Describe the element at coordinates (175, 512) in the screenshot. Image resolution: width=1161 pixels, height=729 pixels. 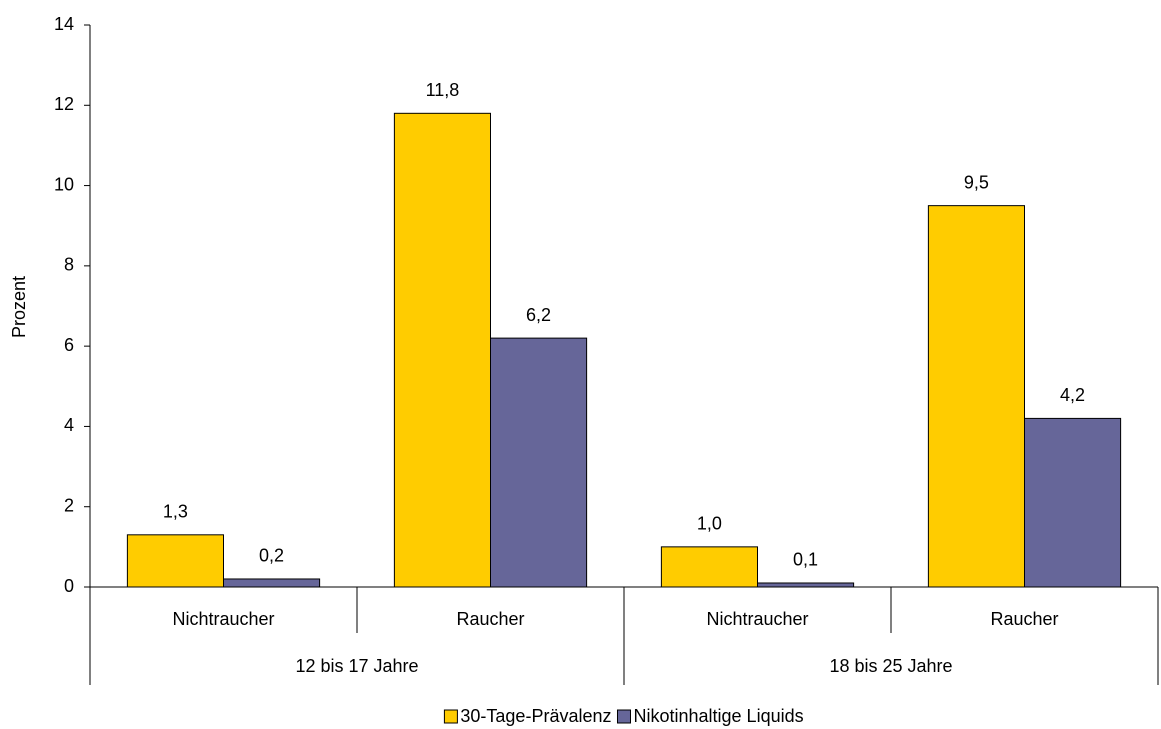
I see `value-label: 1,3` at that location.